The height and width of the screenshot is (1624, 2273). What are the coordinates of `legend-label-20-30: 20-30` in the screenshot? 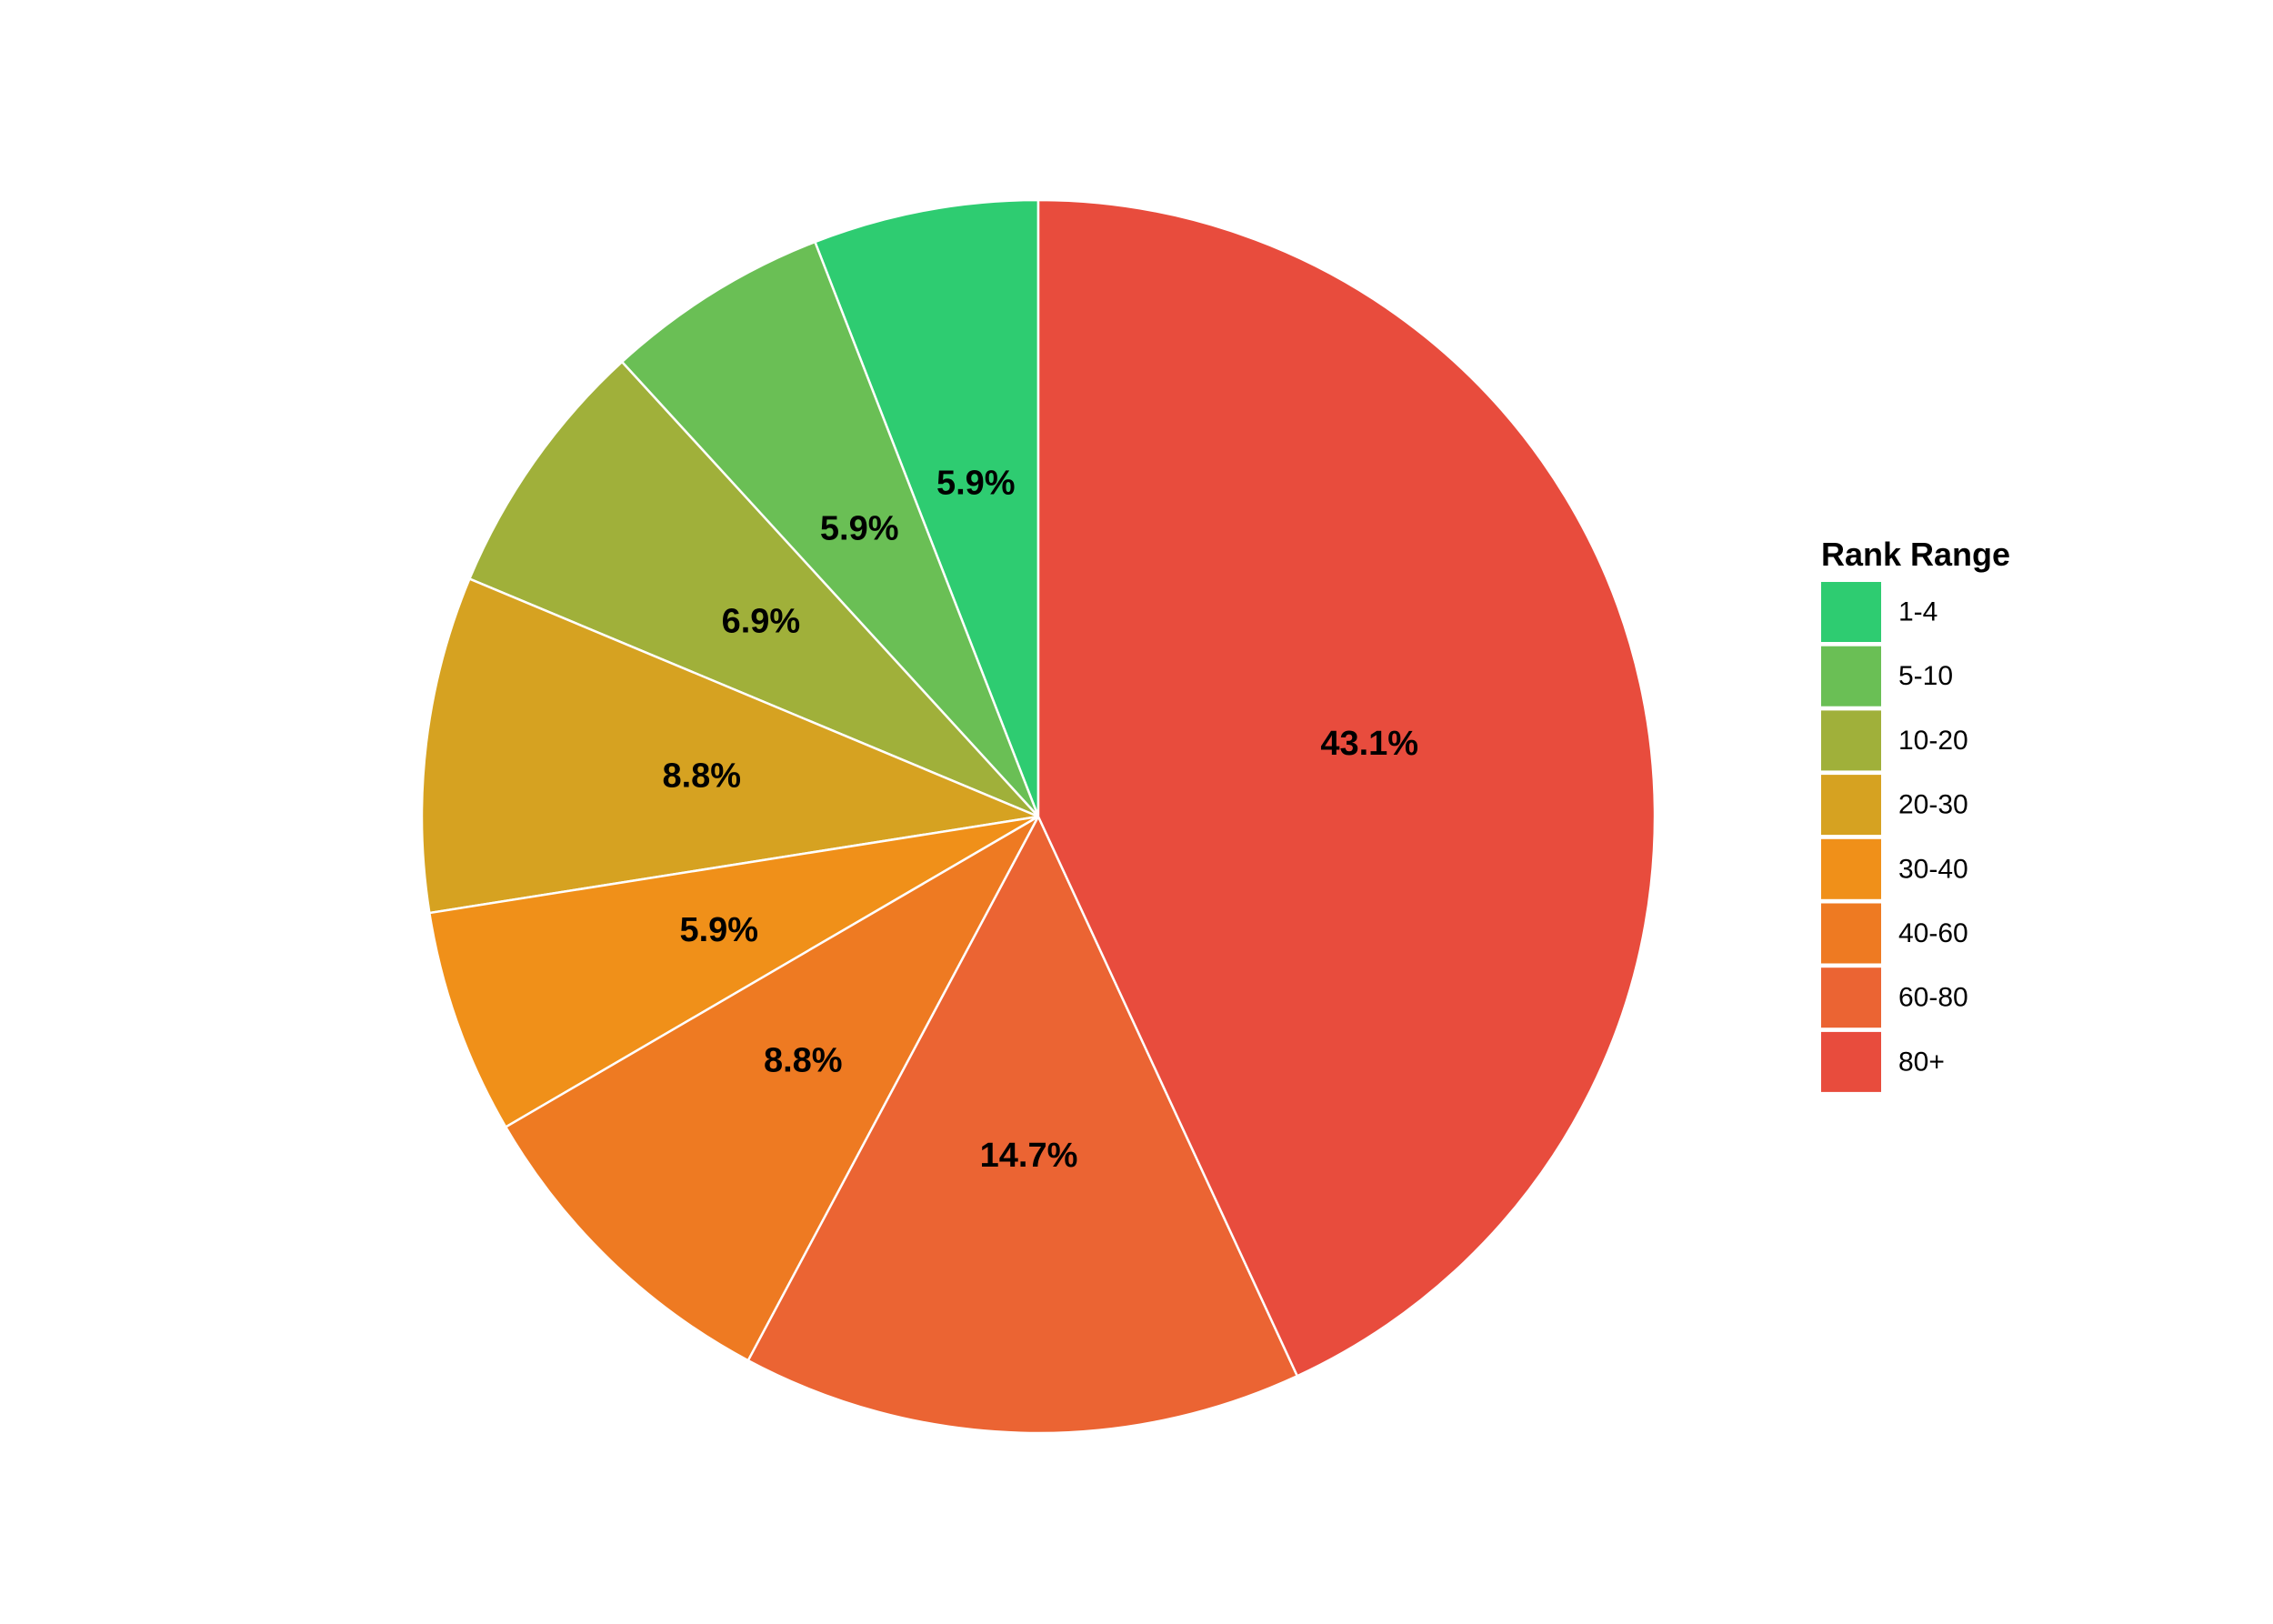 It's located at (1933, 805).